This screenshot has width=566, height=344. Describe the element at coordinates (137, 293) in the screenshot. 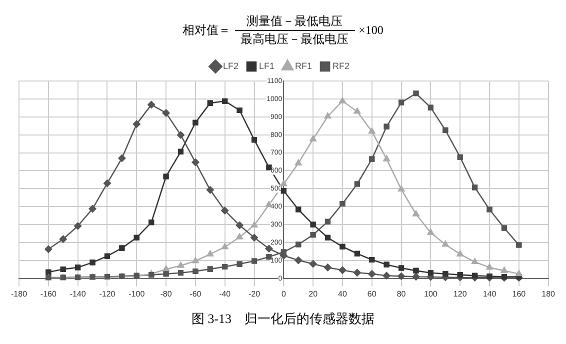

I see `x-tick-label: -100` at that location.